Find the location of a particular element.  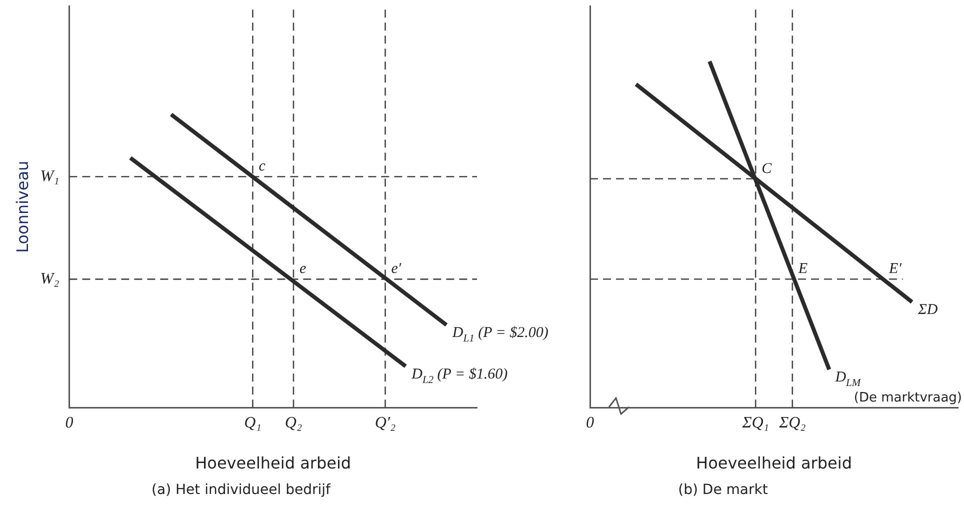

annotation: E is located at coordinates (802, 269).